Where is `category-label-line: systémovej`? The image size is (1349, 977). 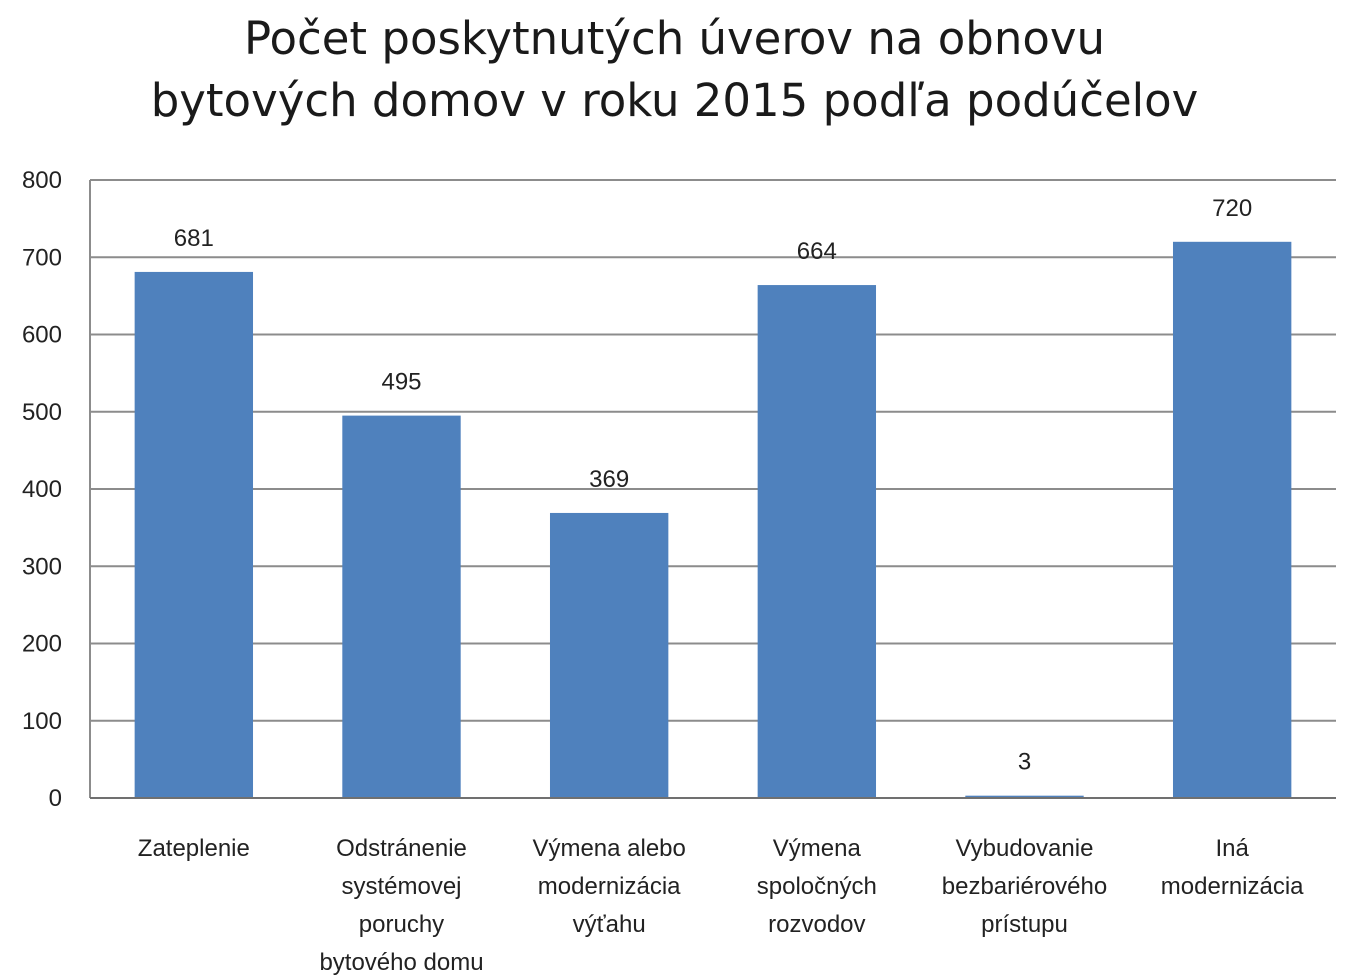 category-label-line: systémovej is located at coordinates (401, 886).